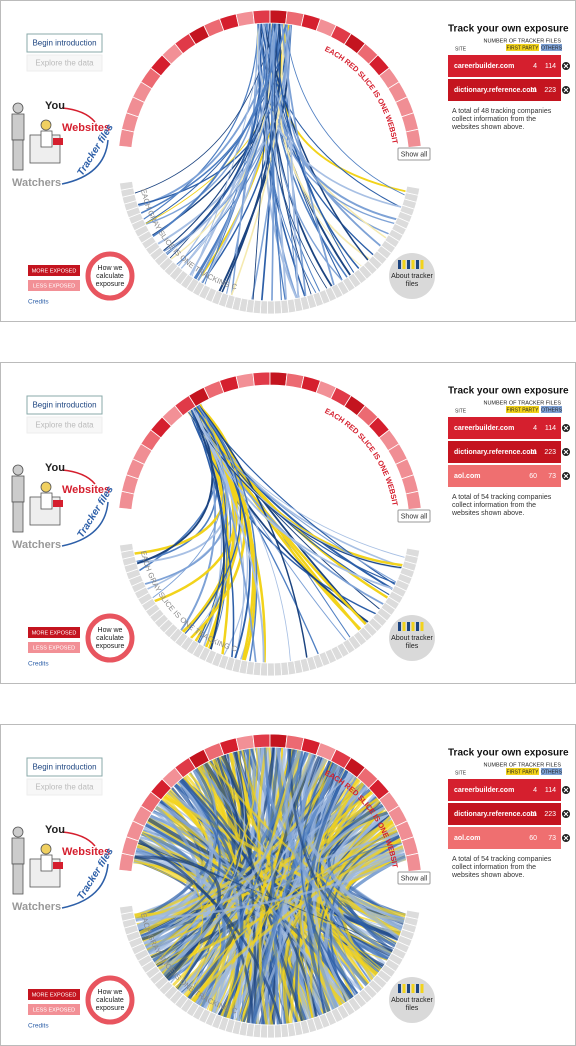 The image size is (576, 1046). Describe the element at coordinates (110, 284) in the screenshot. I see `how-button-label: exposure` at that location.